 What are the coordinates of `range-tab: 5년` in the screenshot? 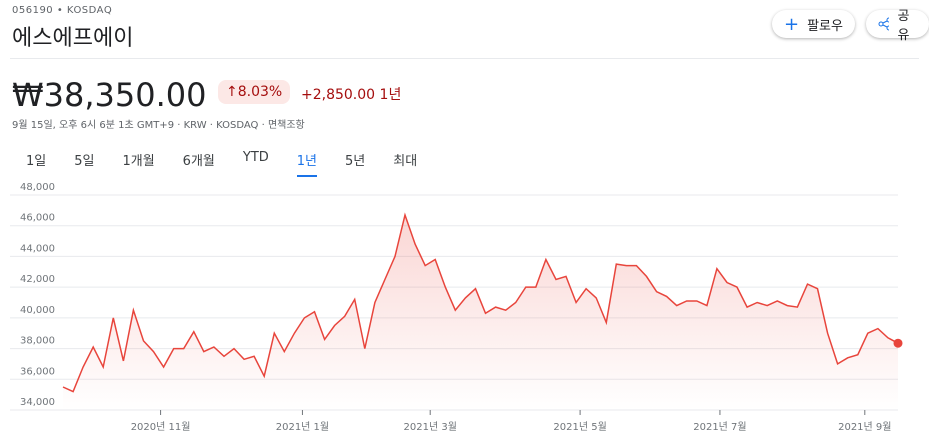 It's located at (355, 161).